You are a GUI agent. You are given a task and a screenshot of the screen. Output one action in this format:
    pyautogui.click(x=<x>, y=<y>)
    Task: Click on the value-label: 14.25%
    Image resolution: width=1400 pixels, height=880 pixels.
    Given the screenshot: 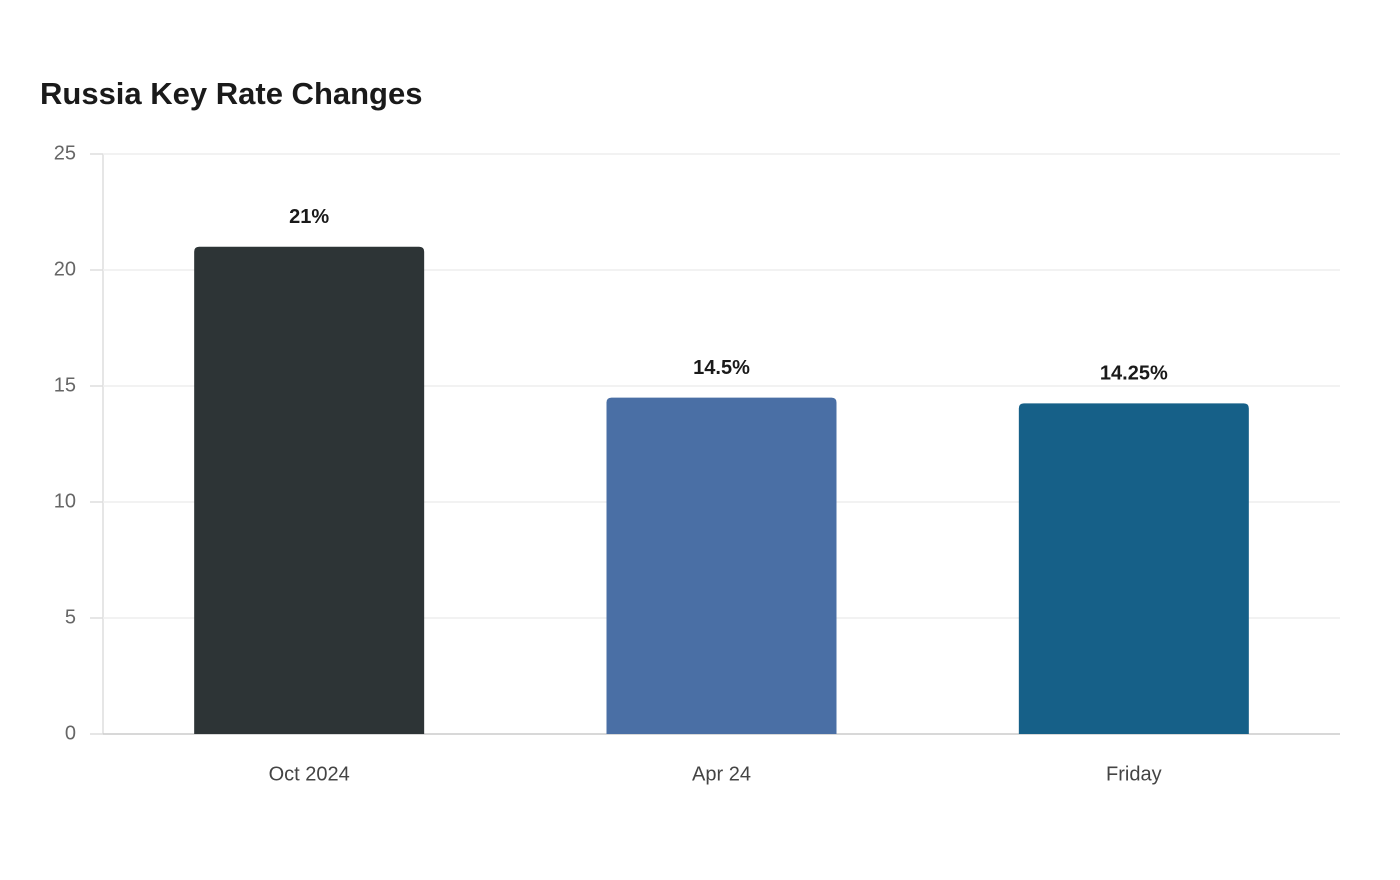 What is the action you would take?
    pyautogui.click(x=1134, y=374)
    